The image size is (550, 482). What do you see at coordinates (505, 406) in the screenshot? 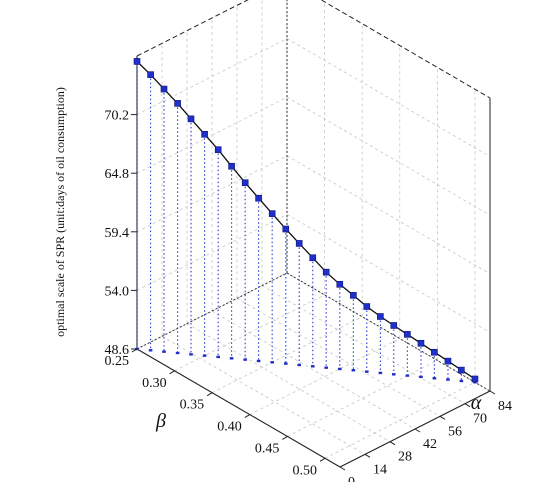
I see `y-tick-label: 84` at bounding box center [505, 406].